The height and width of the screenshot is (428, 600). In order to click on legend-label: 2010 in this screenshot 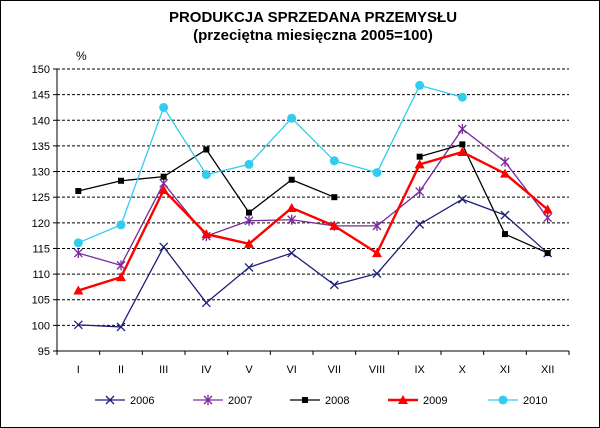, I will do `click(535, 401)`.